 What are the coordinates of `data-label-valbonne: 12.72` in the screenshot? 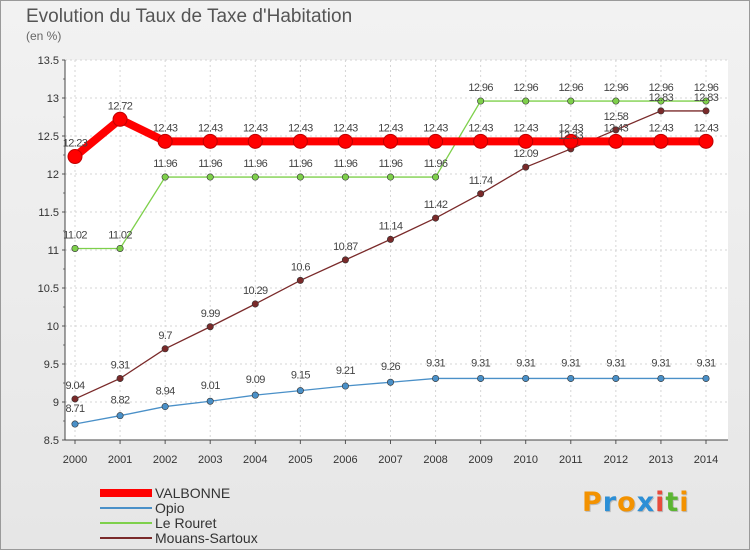 It's located at (120, 106).